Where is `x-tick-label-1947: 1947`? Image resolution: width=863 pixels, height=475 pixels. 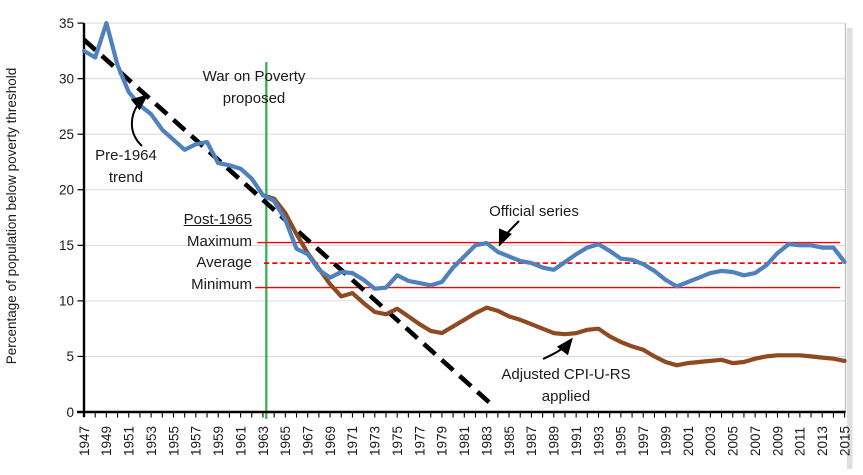 x-tick-label-1947: 1947 is located at coordinates (84, 441).